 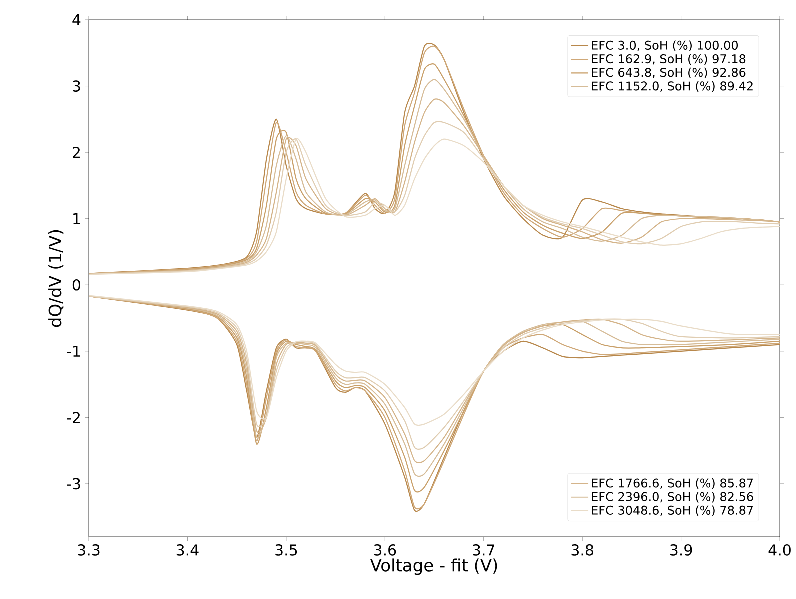 I want to click on y-tick-label: -2, so click(x=73, y=418).